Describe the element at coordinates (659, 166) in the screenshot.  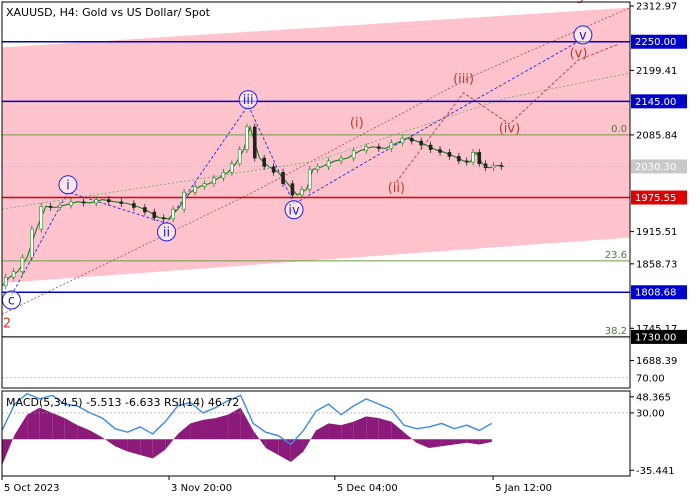
I see `current-price-tag` at that location.